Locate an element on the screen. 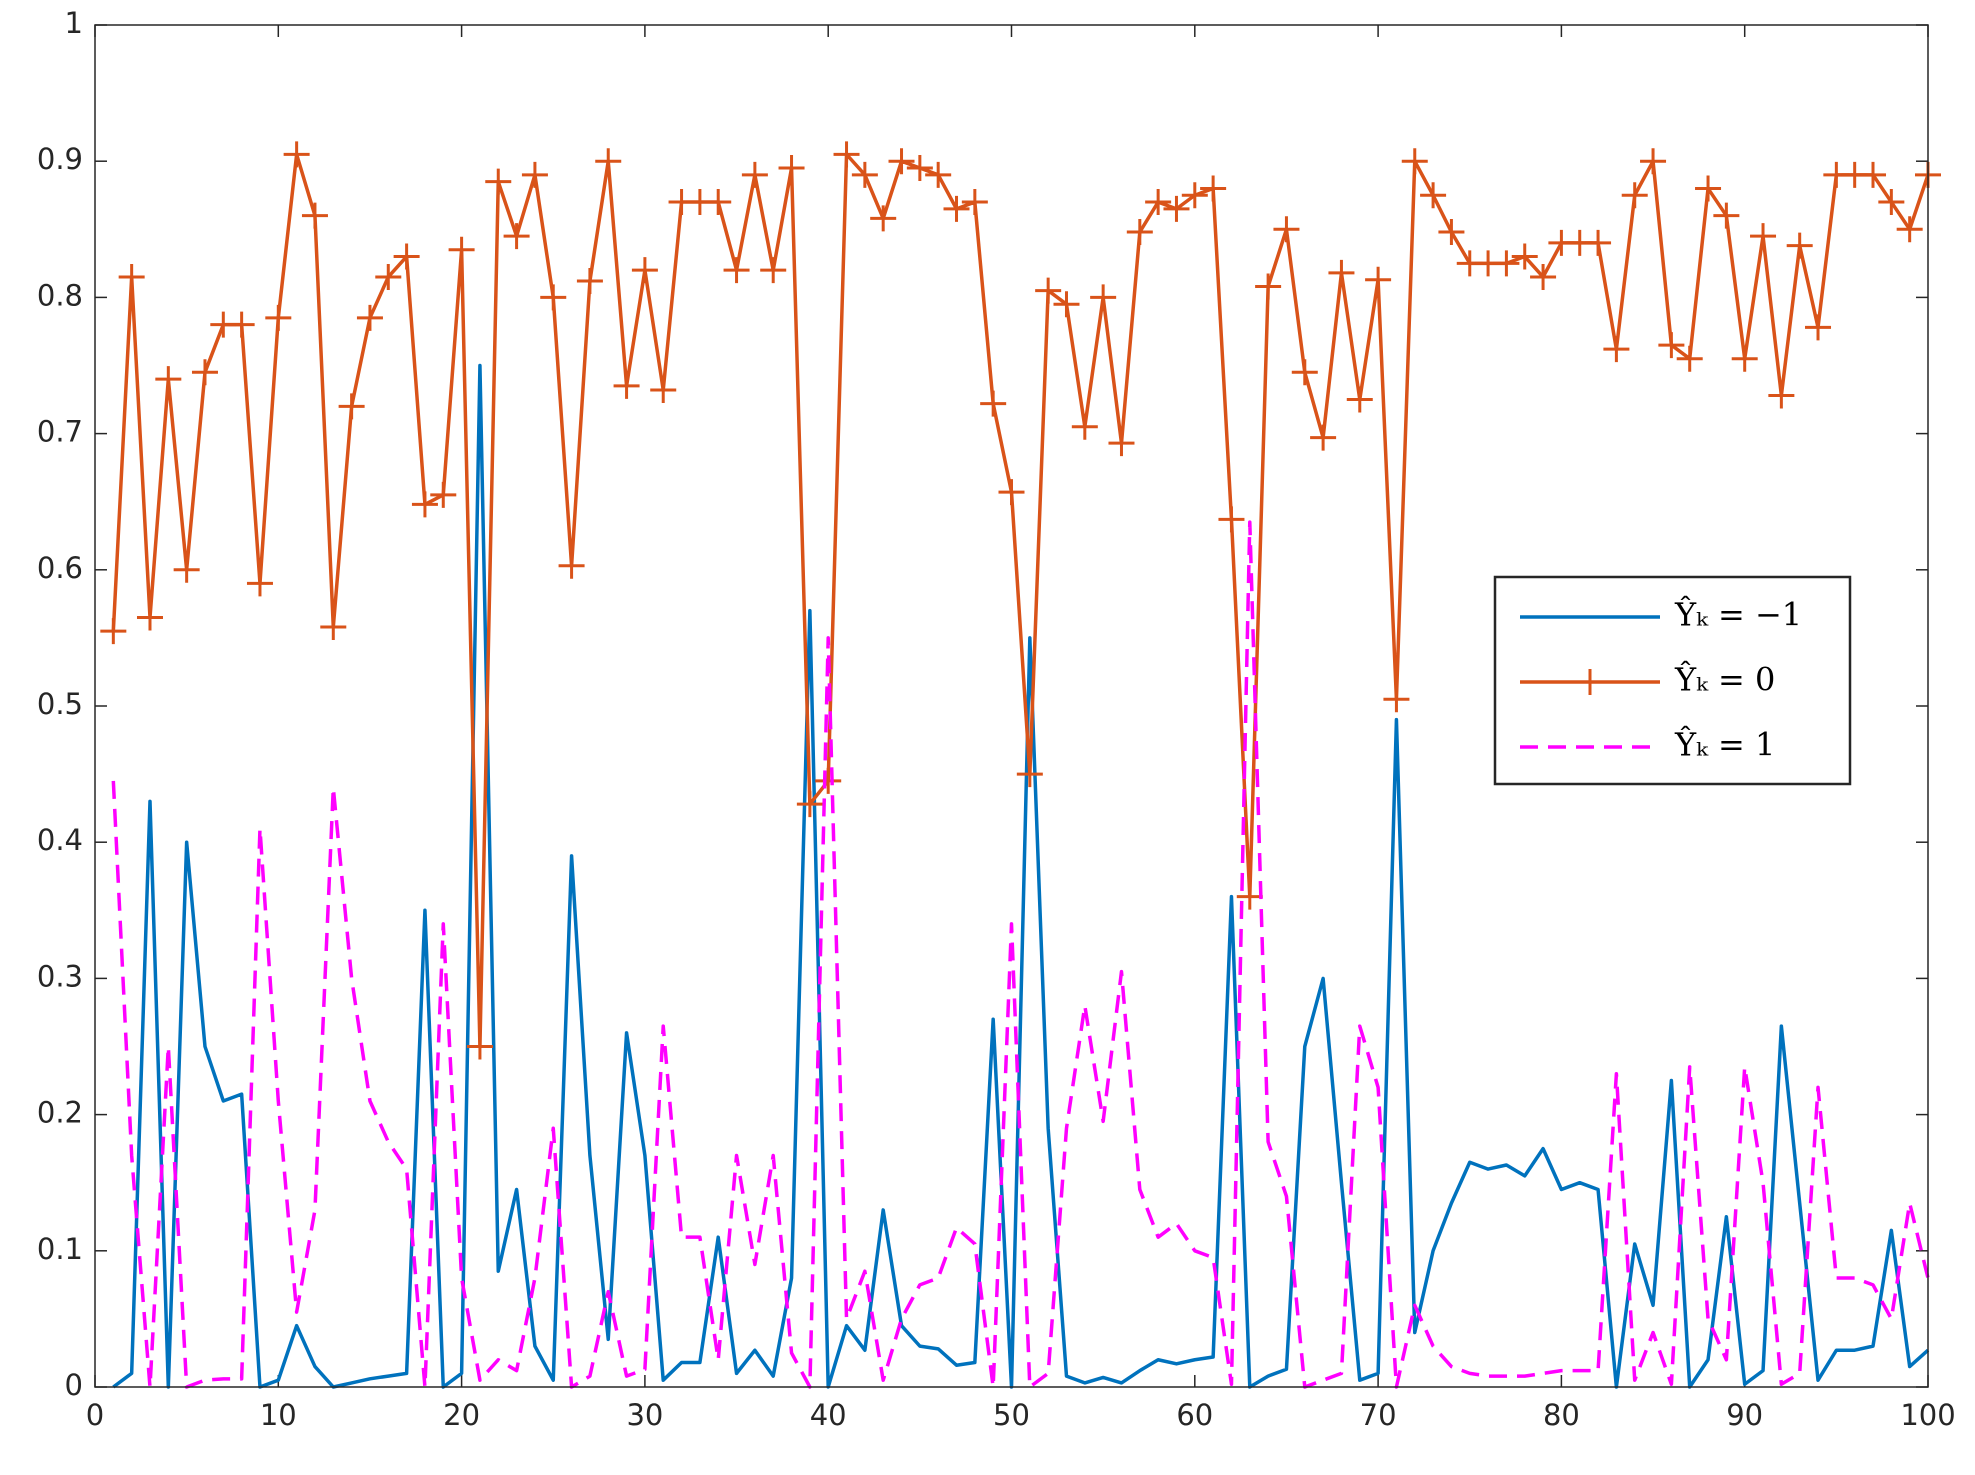  y-tick-label: 0.6 is located at coordinates (60, 568).